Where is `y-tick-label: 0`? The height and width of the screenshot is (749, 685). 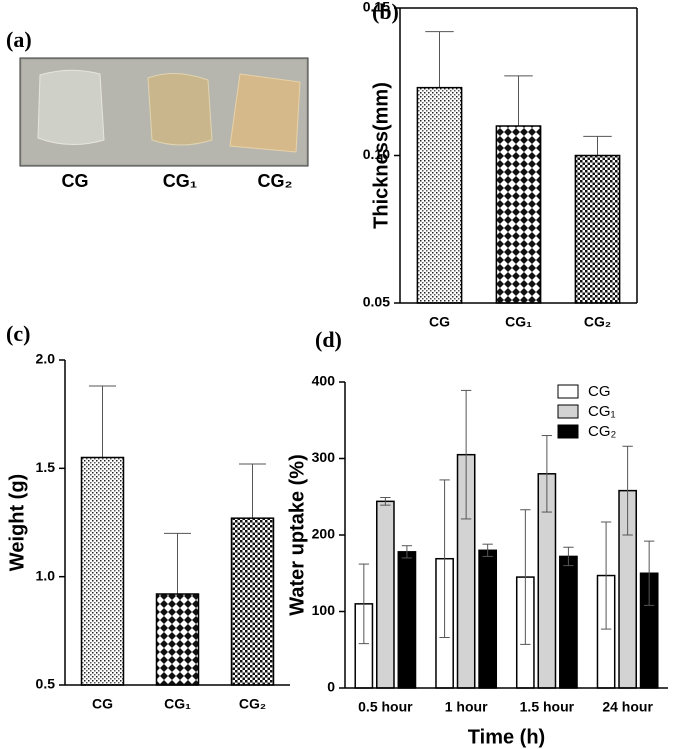 y-tick-label: 0 is located at coordinates (331, 687).